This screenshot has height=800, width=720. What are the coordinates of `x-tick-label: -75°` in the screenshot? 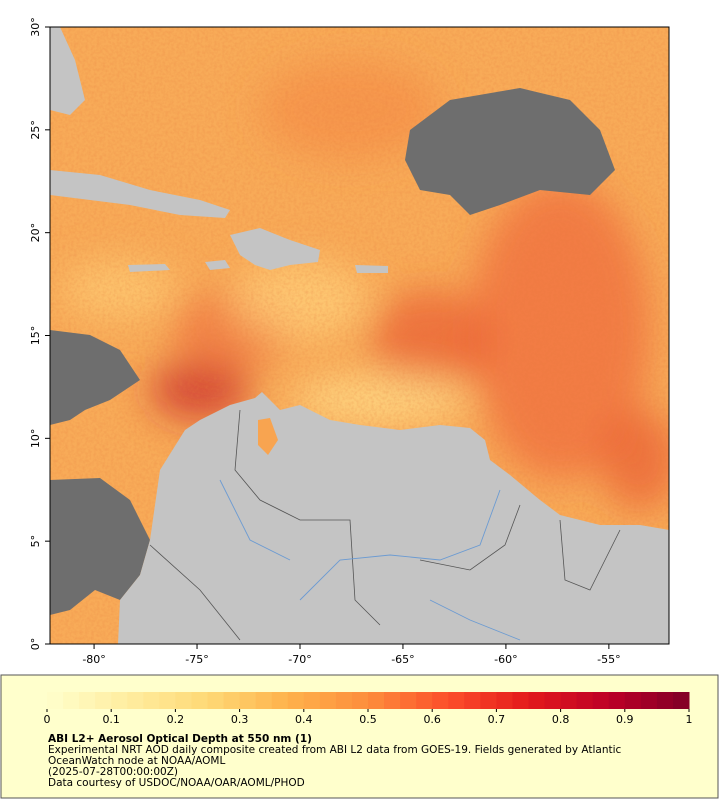 It's located at (196, 659).